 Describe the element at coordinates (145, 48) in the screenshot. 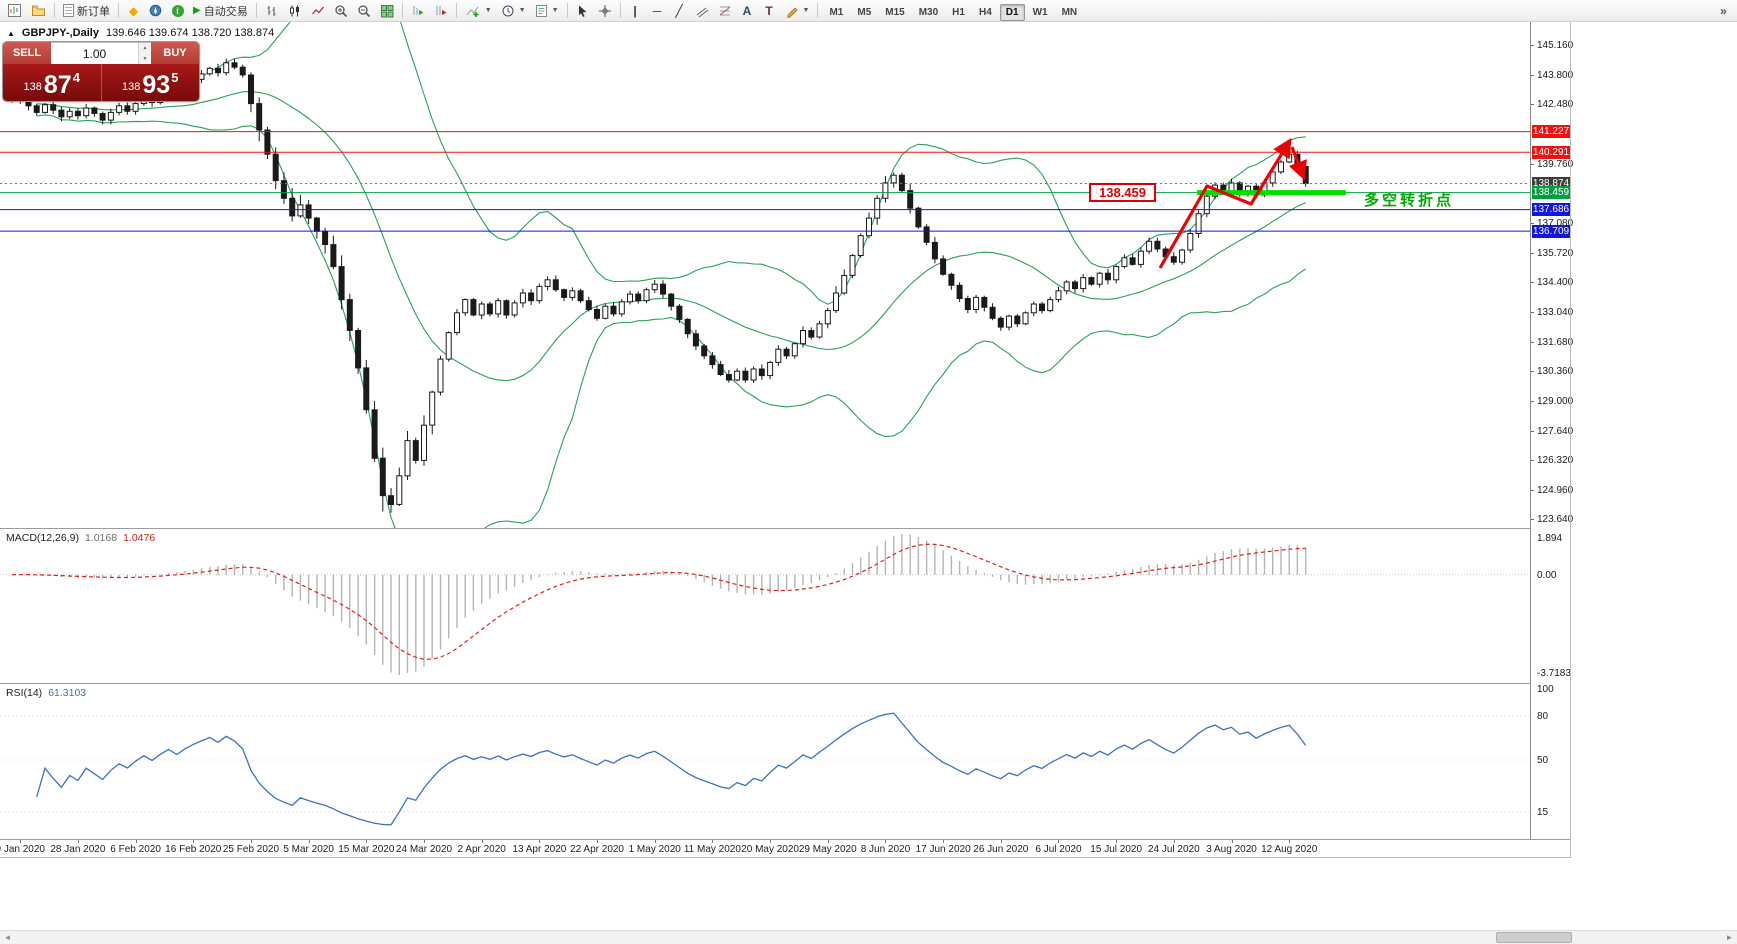

I see `volume-up-button: ▲` at that location.